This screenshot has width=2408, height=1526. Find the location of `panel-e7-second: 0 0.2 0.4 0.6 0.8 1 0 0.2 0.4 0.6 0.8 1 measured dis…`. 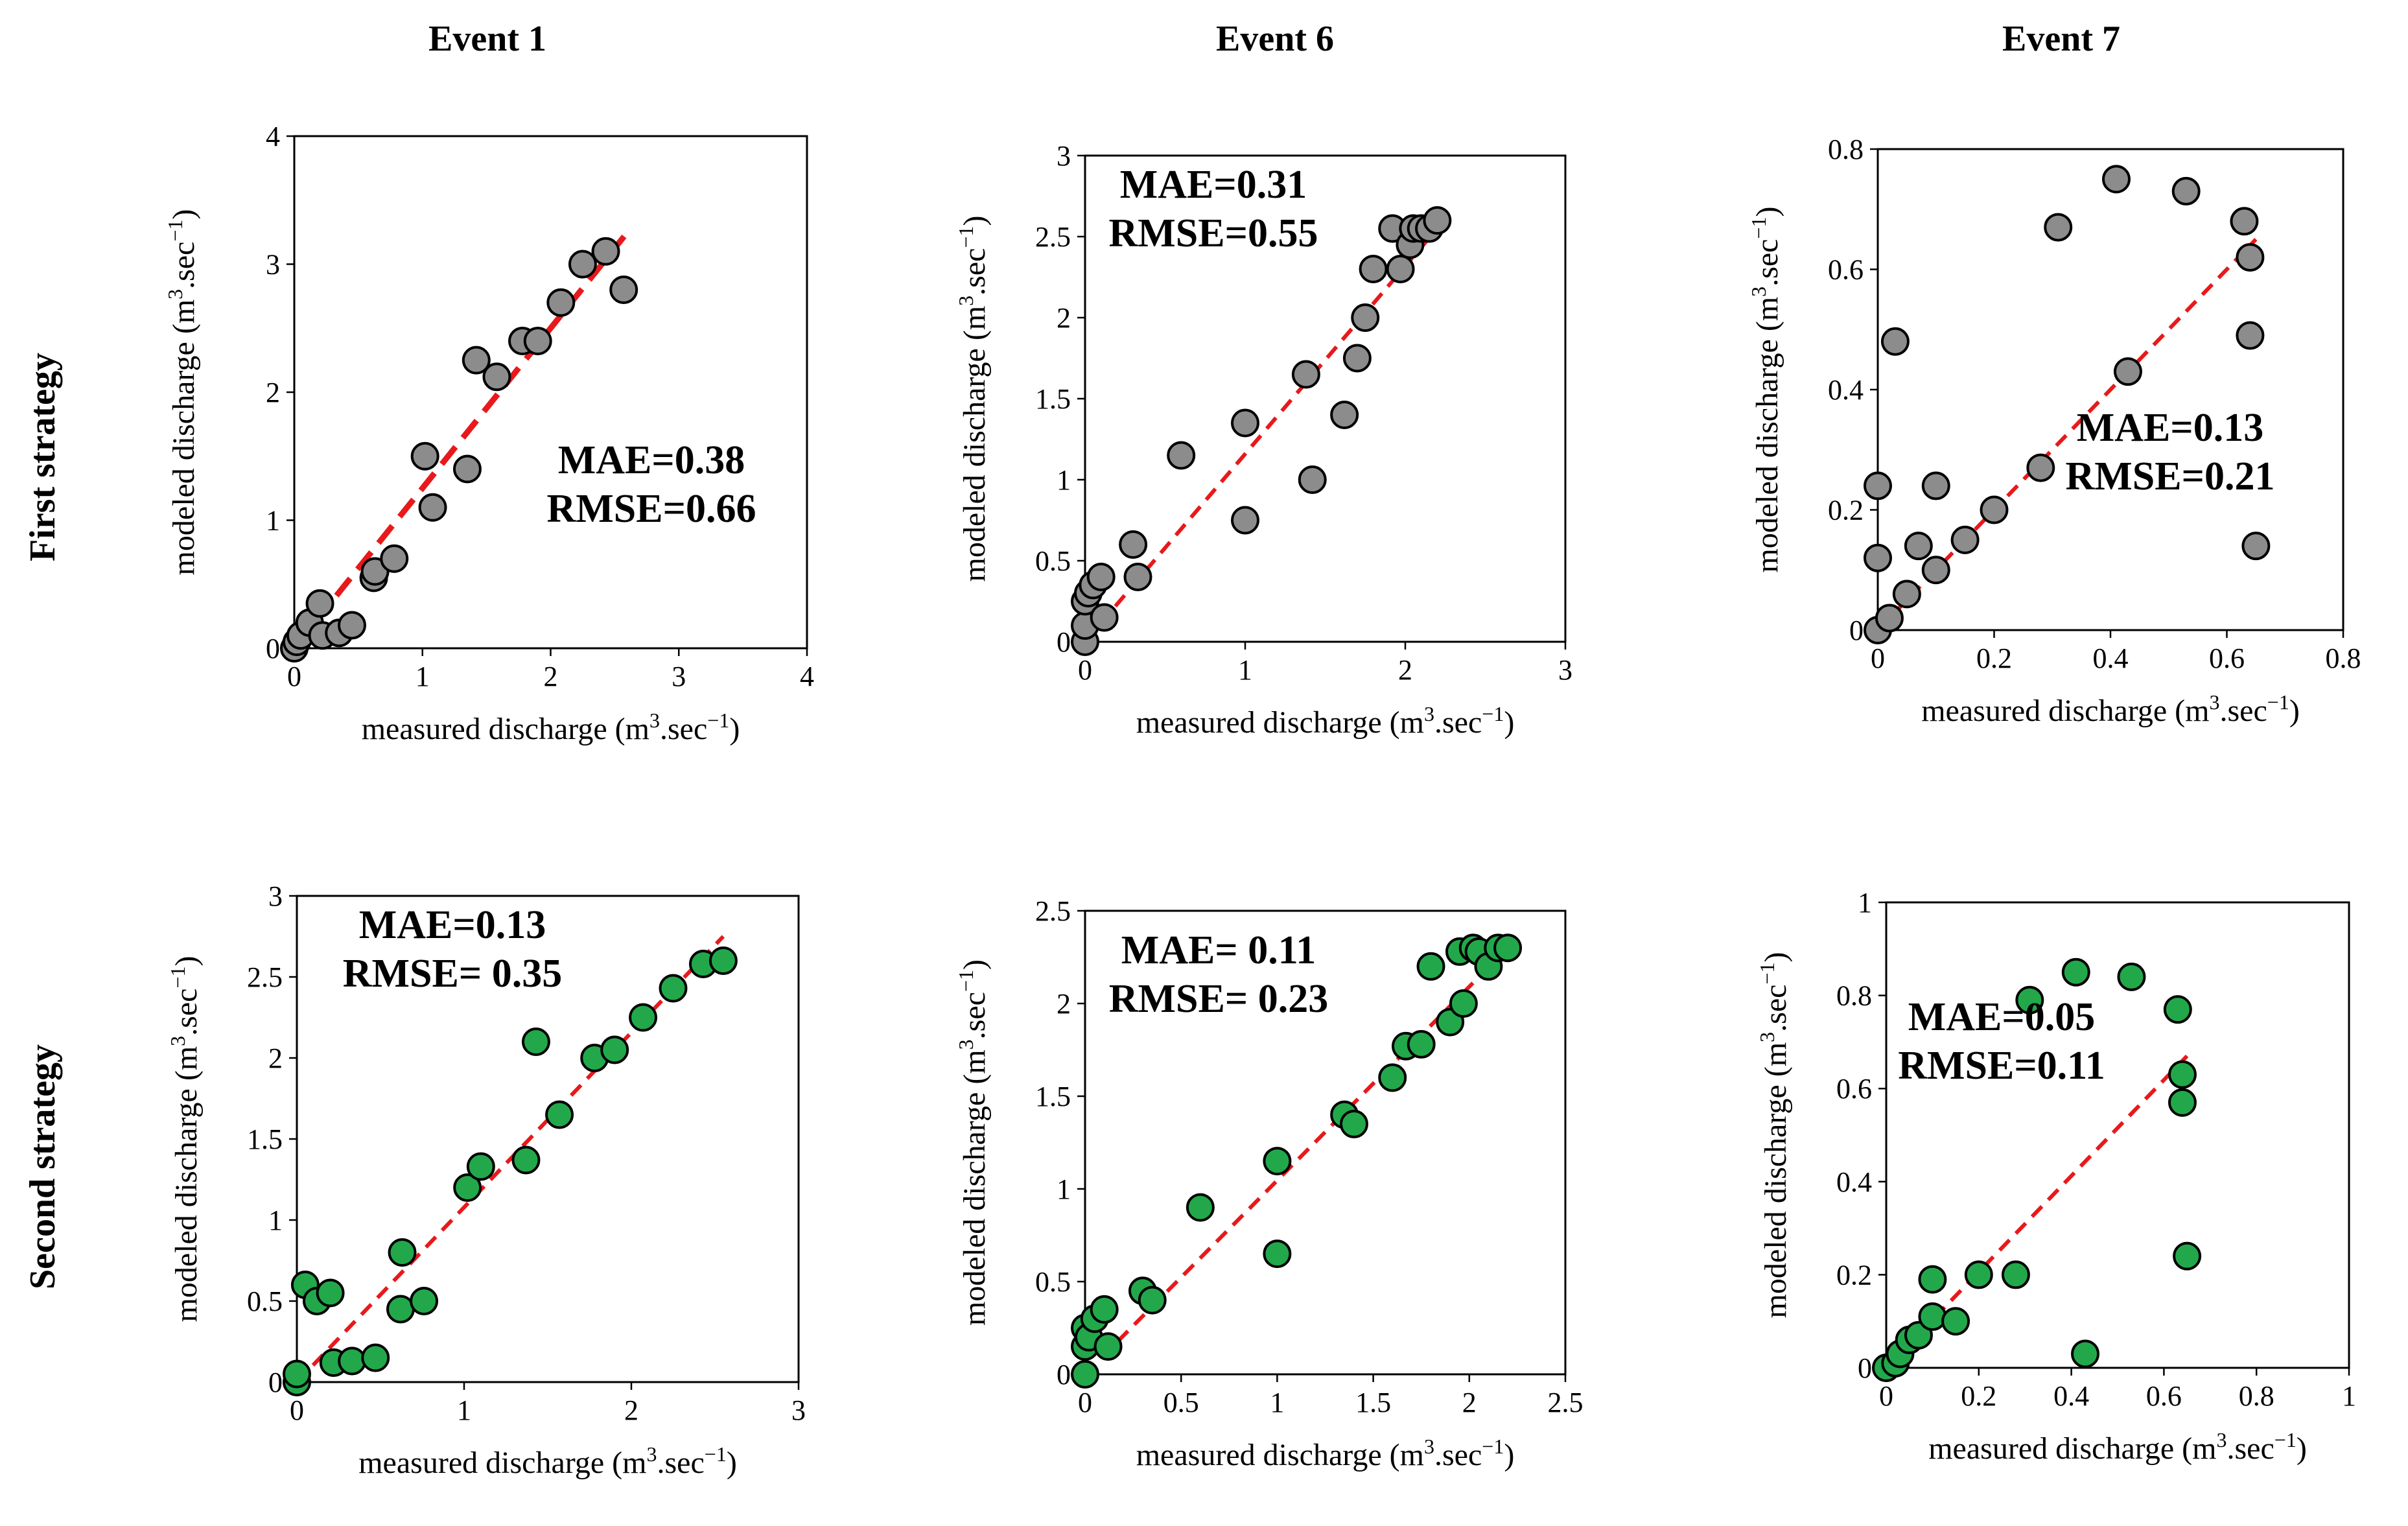

panel-e7-second: 0 0.2 0.4 0.6 0.8 1 0 0.2 0.4 0.6 0.8 1 measured dis… is located at coordinates (2056, 1176).